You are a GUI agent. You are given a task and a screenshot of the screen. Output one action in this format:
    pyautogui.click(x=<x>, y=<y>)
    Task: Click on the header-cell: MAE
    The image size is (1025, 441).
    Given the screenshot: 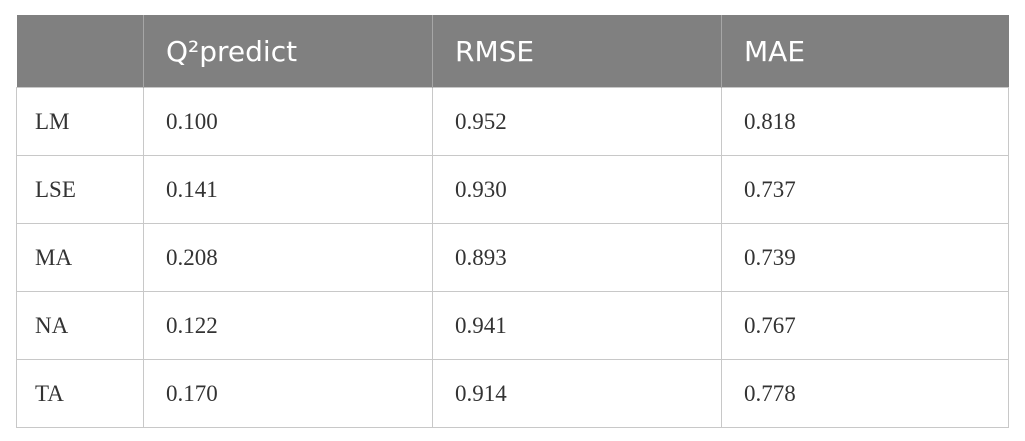 What is the action you would take?
    pyautogui.click(x=865, y=51)
    